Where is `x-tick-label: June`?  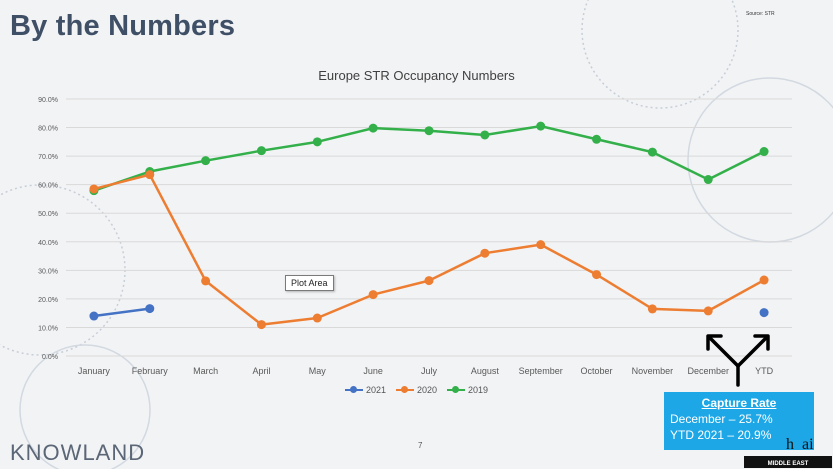
x-tick-label: June is located at coordinates (373, 371).